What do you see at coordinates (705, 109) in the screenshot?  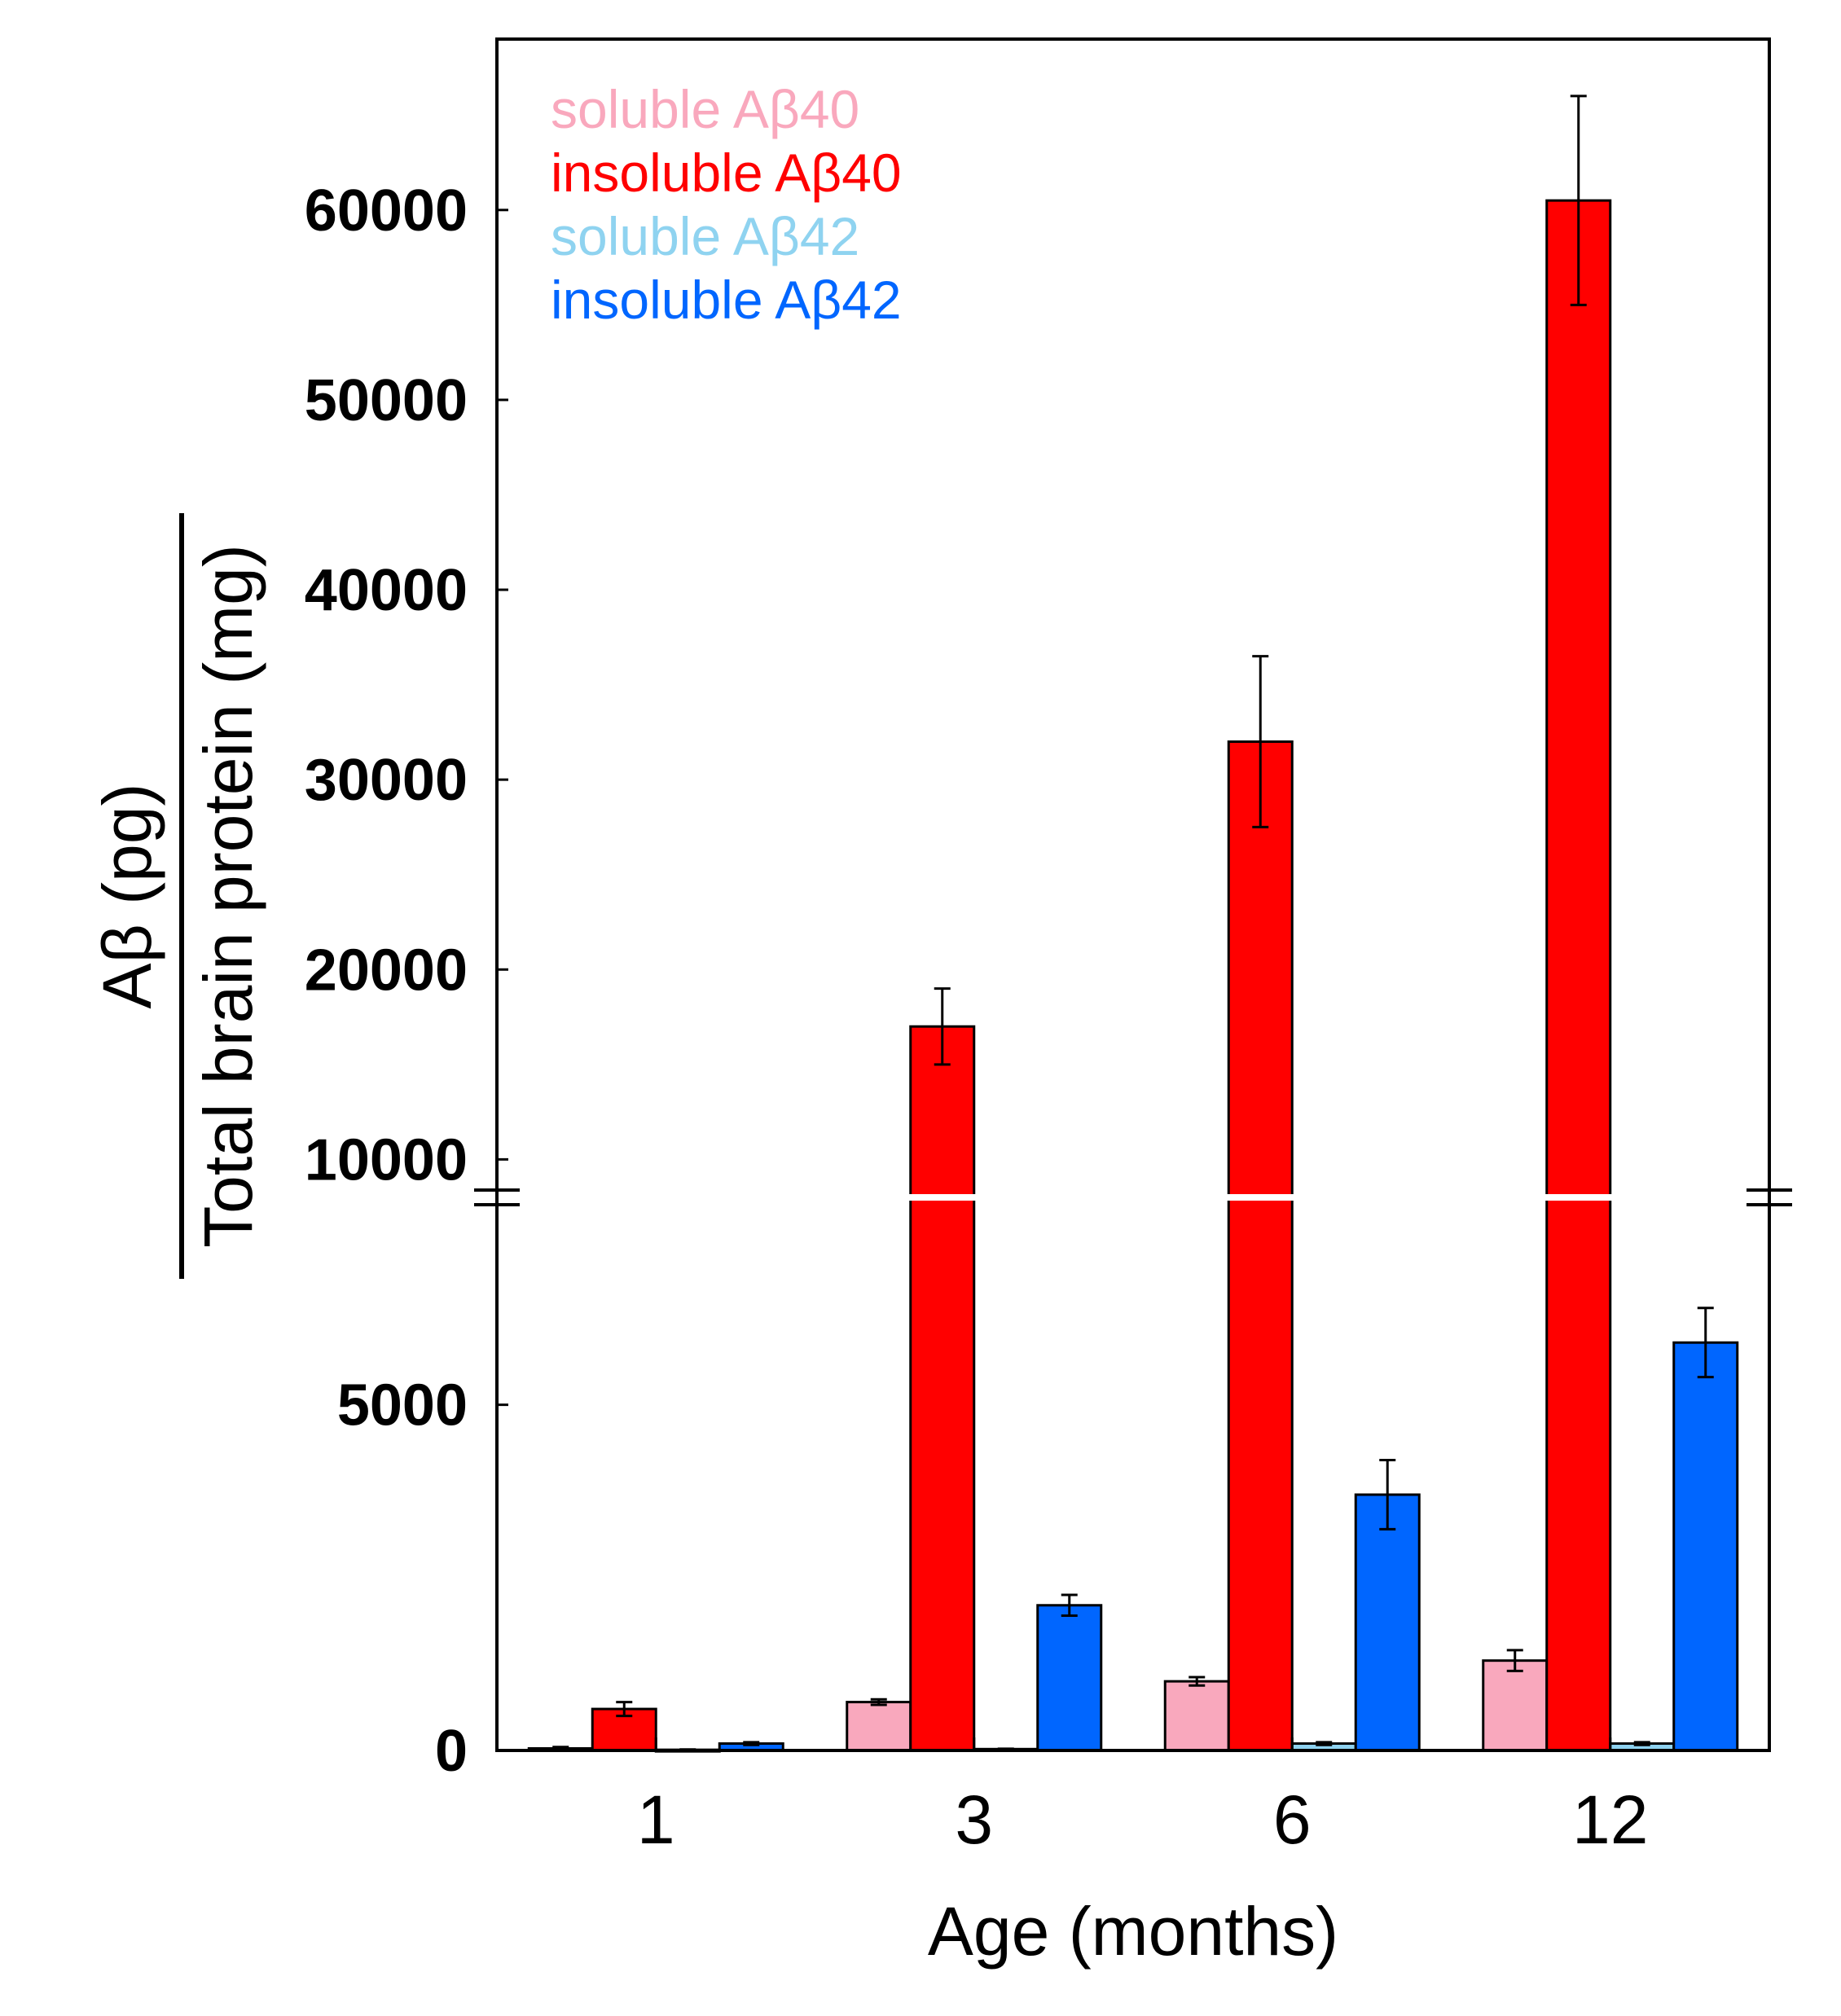 I see `legend-entry-1: soluble Aβ40` at bounding box center [705, 109].